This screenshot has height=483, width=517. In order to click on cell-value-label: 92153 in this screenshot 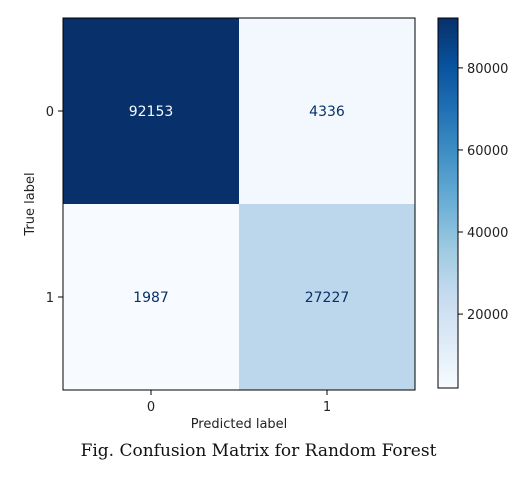, I will do `click(151, 112)`.